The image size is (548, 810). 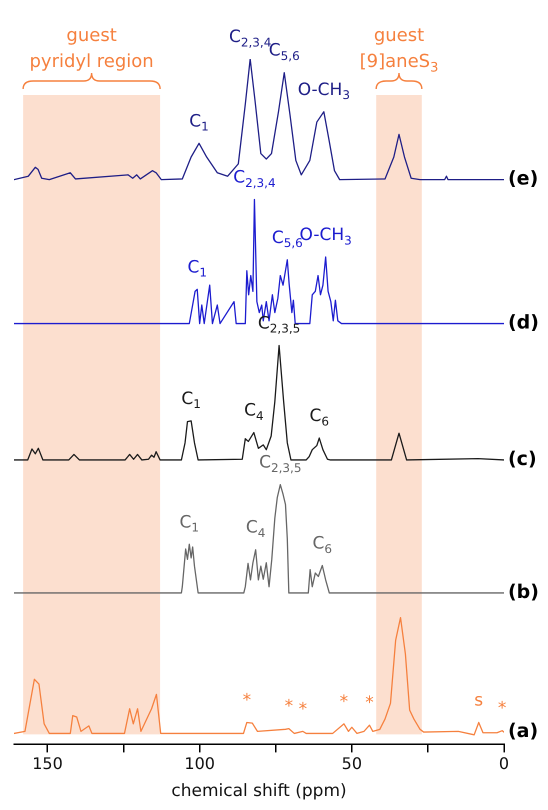 What do you see at coordinates (523, 323) in the screenshot?
I see `series-label: (d)` at bounding box center [523, 323].